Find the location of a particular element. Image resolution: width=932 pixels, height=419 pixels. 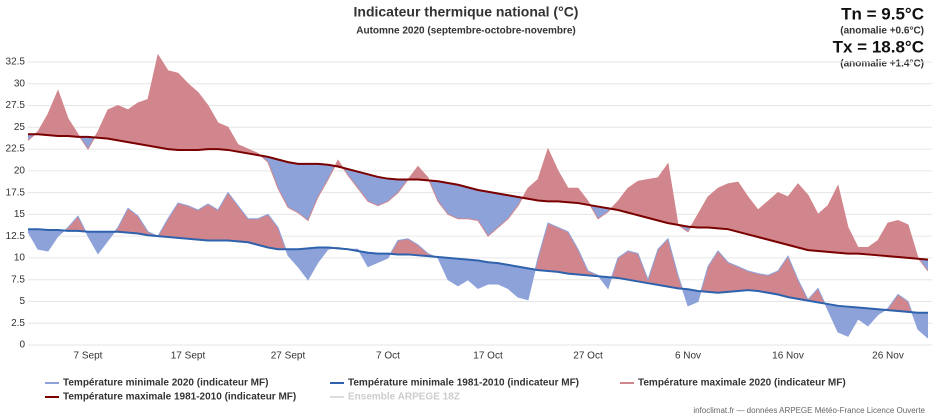

legend-label: Ensemble ARPEGE 18Z is located at coordinates (404, 397).